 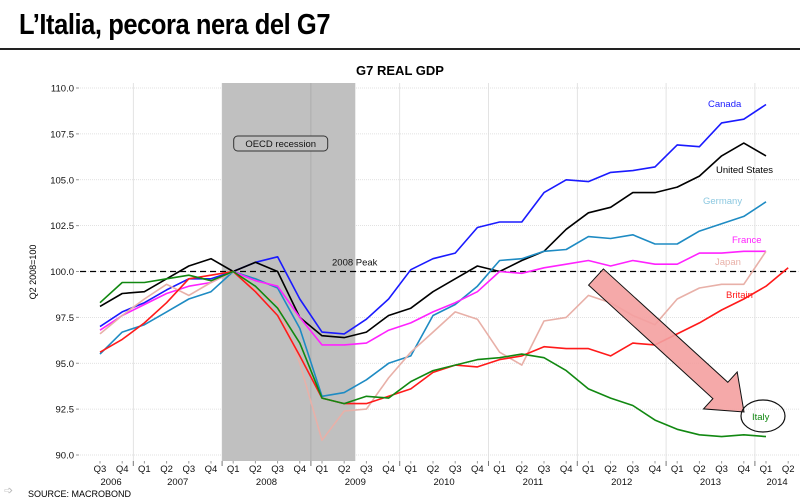 I want to click on y-axis-label: Q2 2008=100, so click(x=33, y=272).